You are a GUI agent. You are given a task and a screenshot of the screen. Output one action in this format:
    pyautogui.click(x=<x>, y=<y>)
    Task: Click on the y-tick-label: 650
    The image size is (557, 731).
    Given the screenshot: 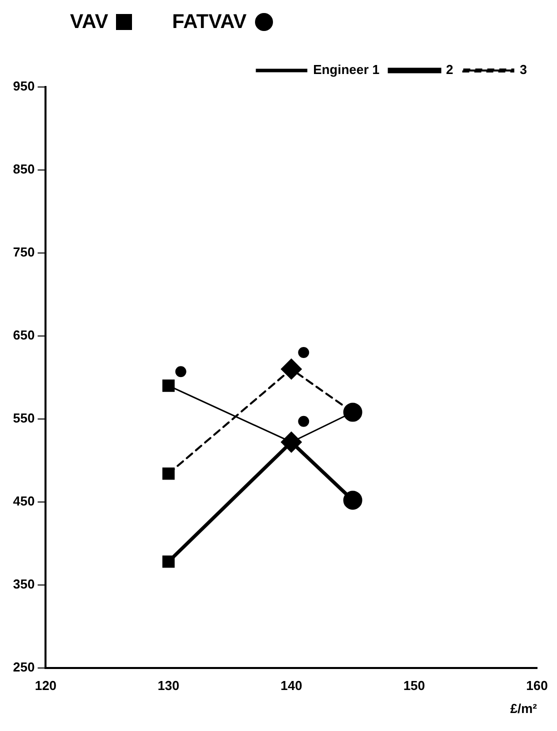 What is the action you would take?
    pyautogui.click(x=23, y=334)
    